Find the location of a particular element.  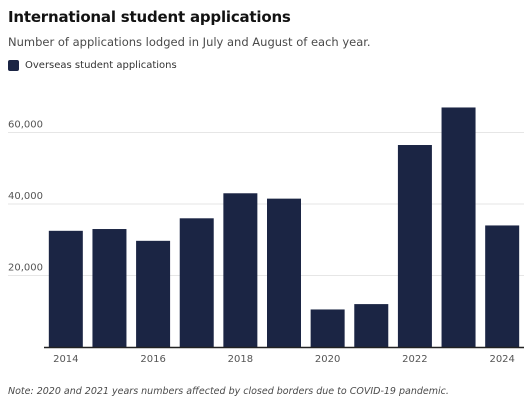

bar-2016 is located at coordinates (153, 293).